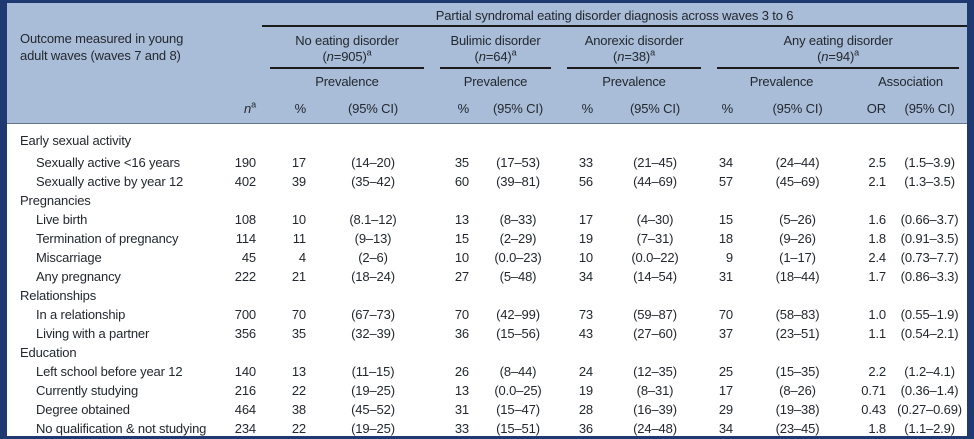 Image resolution: width=974 pixels, height=439 pixels. I want to click on ci-value: (15–56), so click(518, 333).